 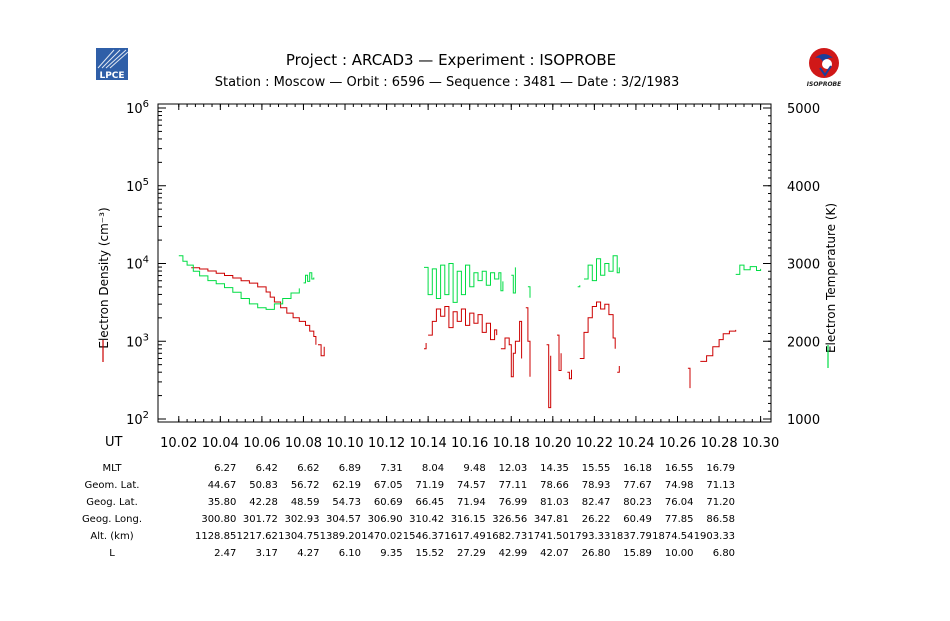 I want to click on table-cell: 310.42, so click(x=426, y=519).